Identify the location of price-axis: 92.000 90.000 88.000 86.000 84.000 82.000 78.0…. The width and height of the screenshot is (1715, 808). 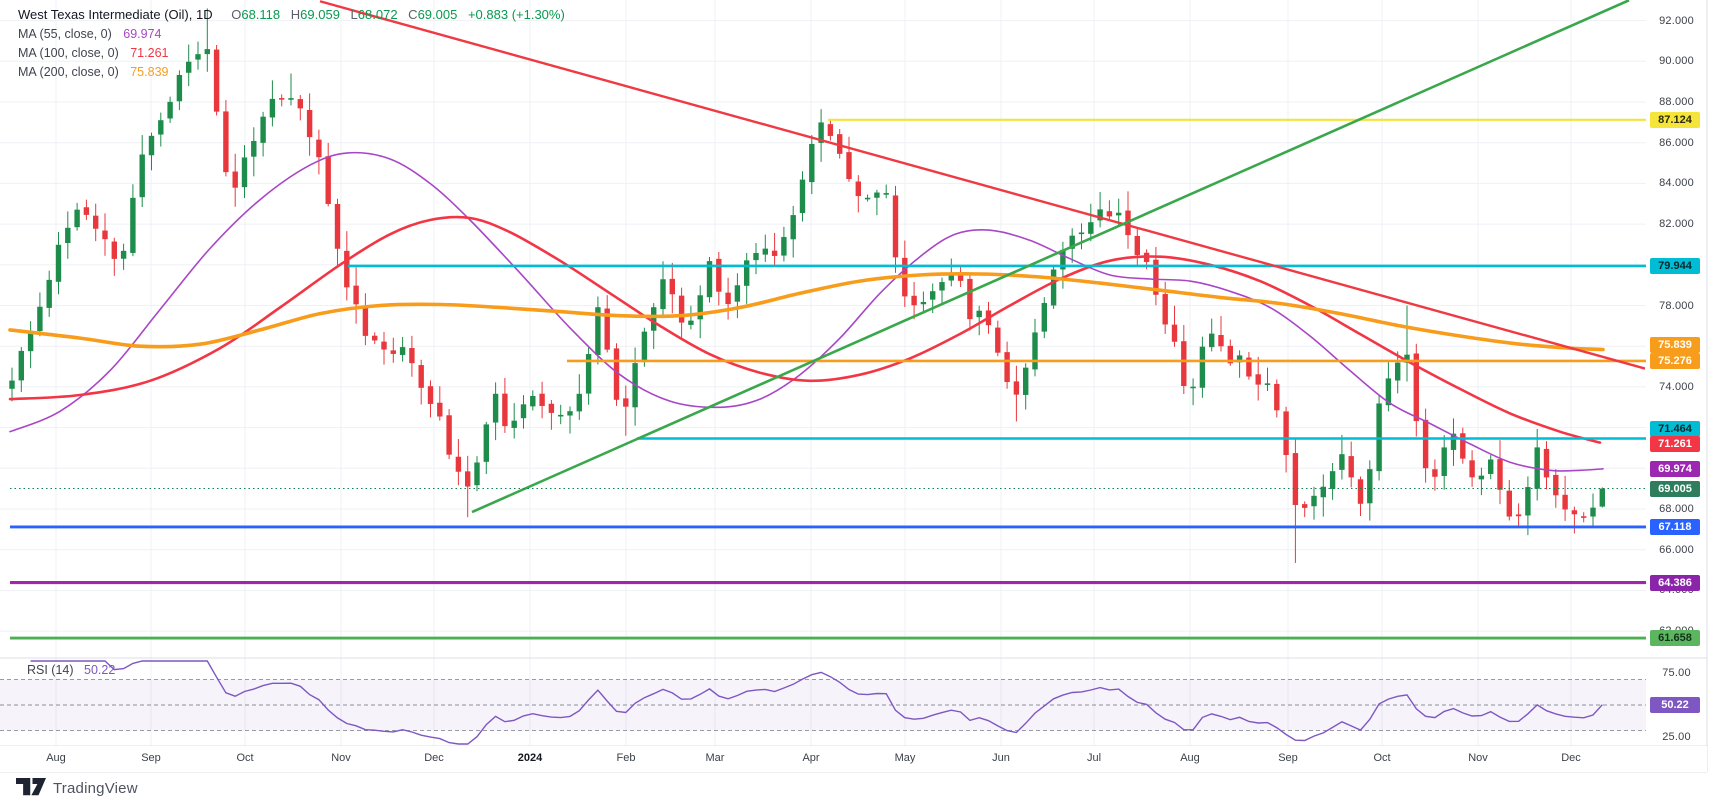
(1676, 386).